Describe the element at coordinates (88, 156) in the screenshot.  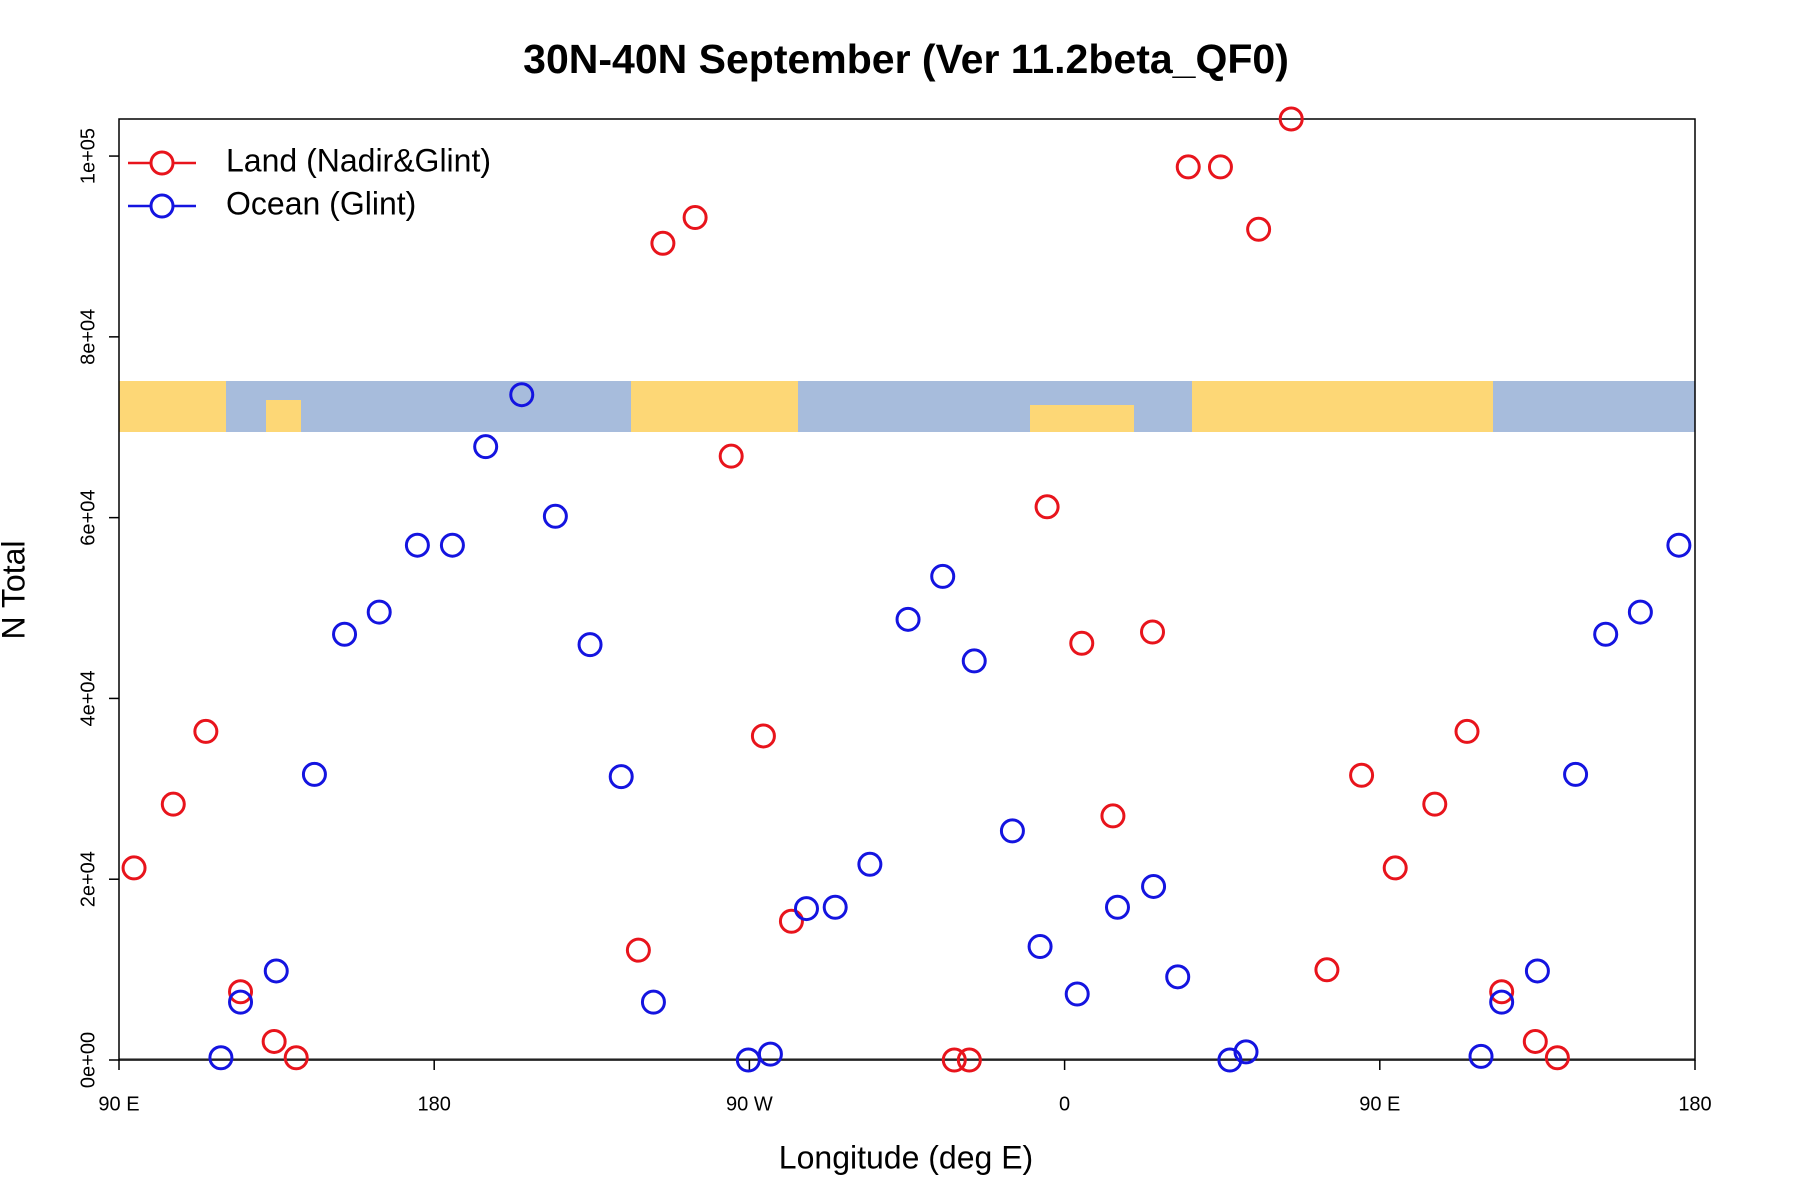
I see `y-tick-label: 1e+05` at that location.